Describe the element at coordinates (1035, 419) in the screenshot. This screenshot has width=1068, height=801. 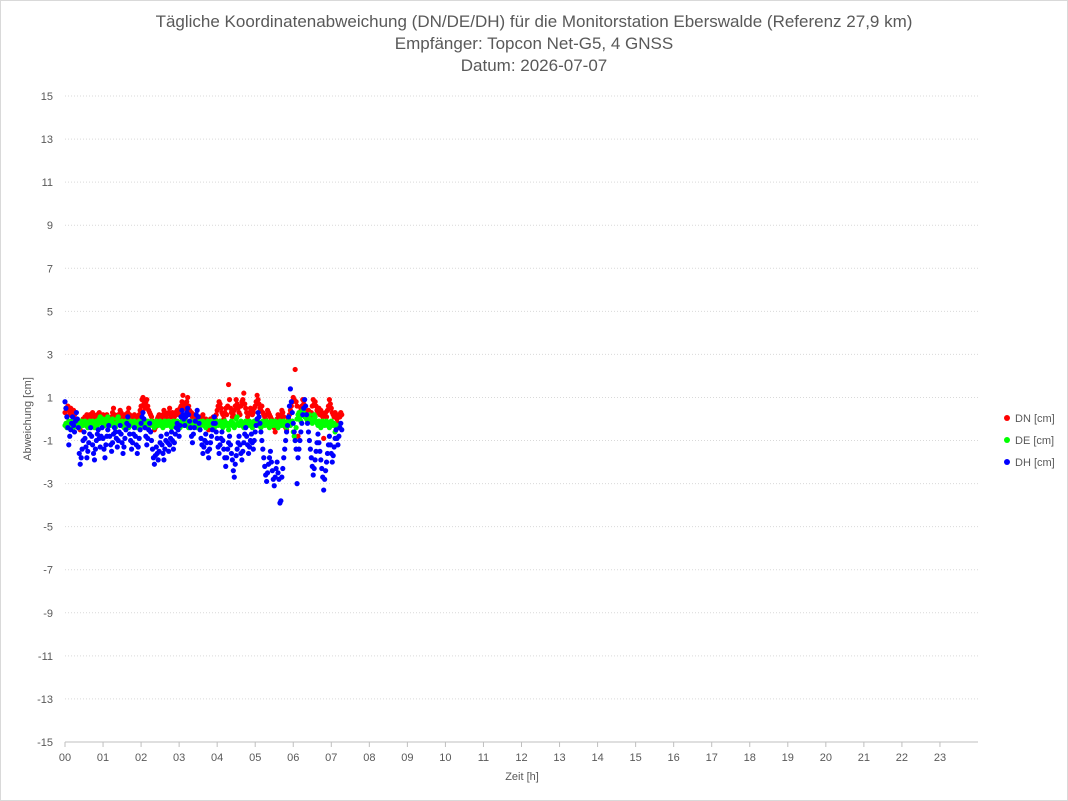
I see `legend-label: DN [cm]` at that location.